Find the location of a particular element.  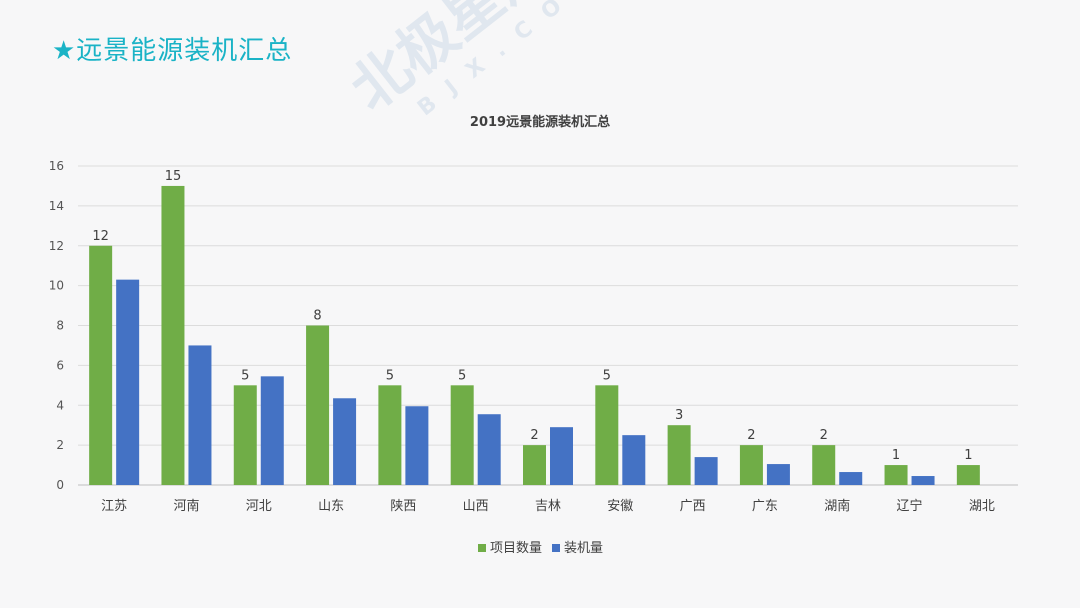

y-tick-label: 16 is located at coordinates (56, 166).